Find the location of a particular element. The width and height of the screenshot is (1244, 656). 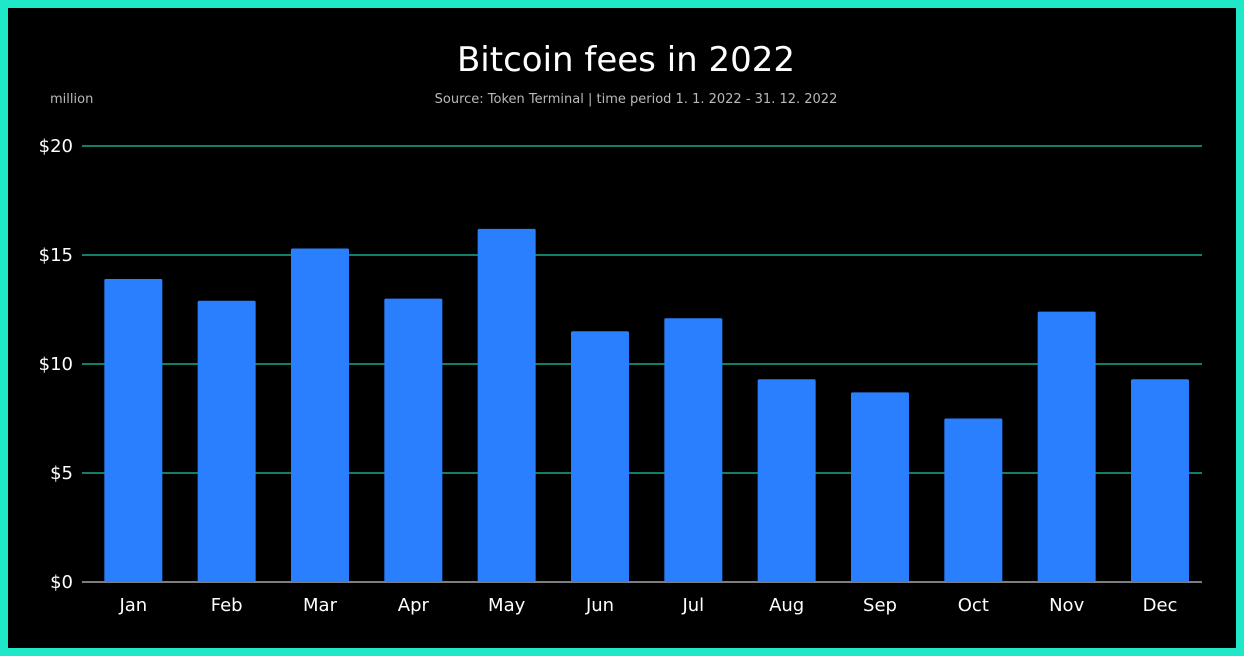

x-tick-label: May is located at coordinates (507, 605).